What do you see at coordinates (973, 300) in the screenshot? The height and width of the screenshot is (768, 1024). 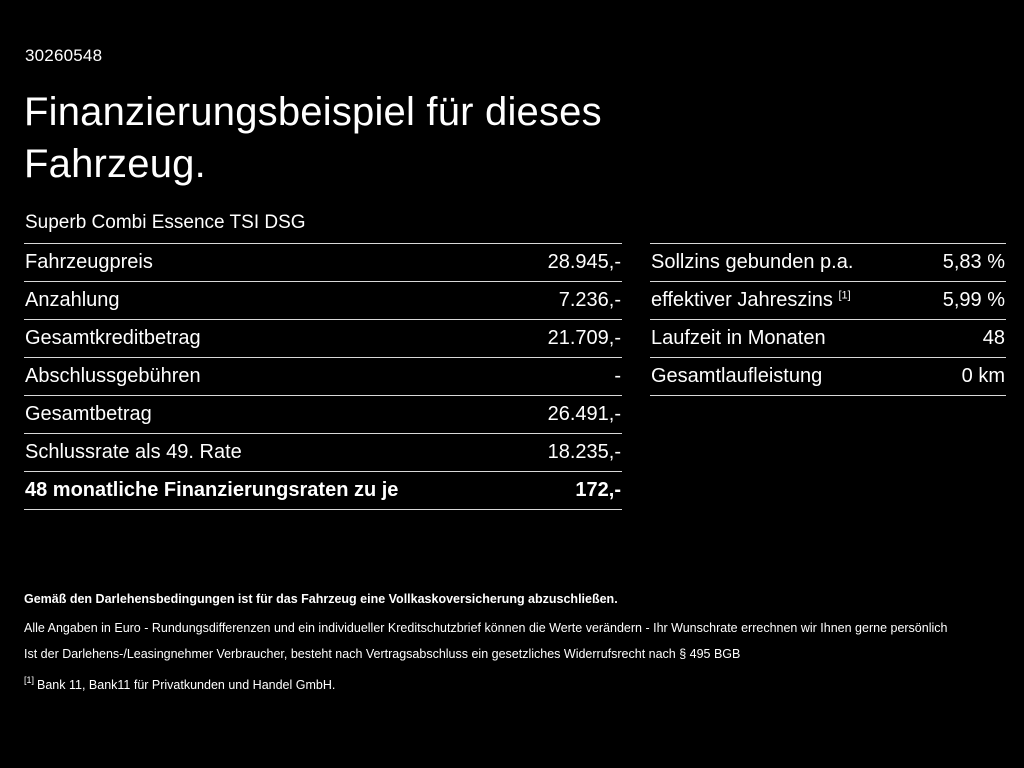 I see `row-value: 5,99 %` at bounding box center [973, 300].